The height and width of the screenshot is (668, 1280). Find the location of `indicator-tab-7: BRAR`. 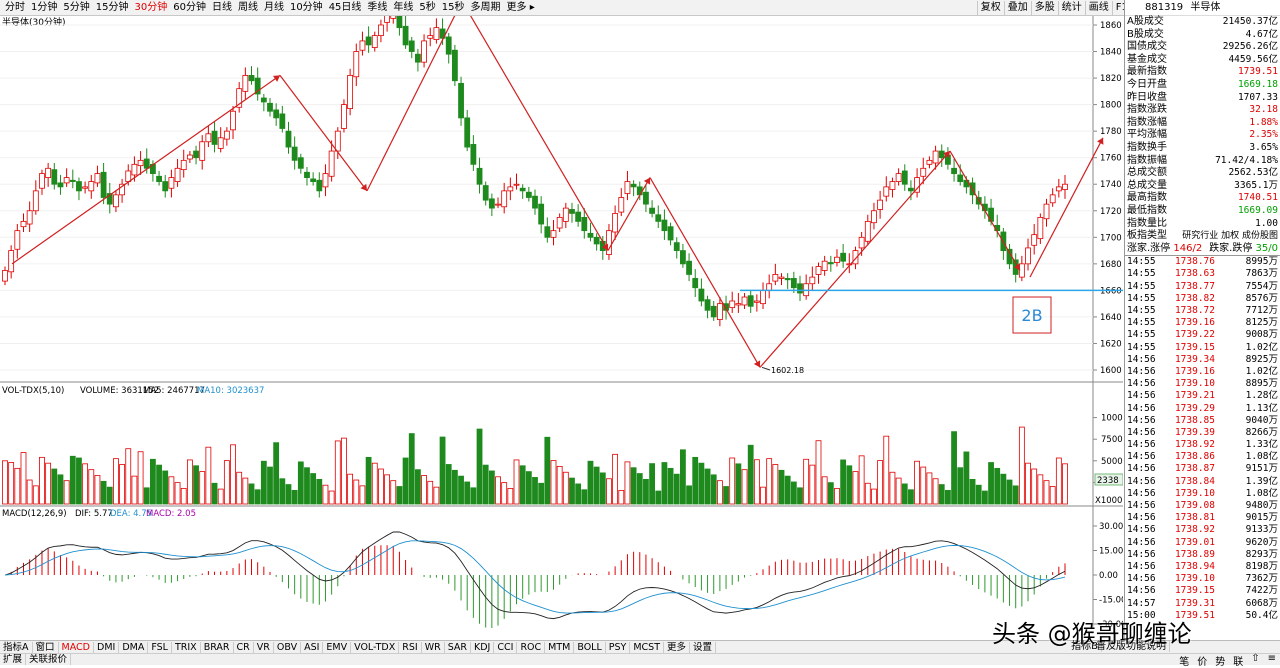

indicator-tab-7: BRAR is located at coordinates (217, 647).